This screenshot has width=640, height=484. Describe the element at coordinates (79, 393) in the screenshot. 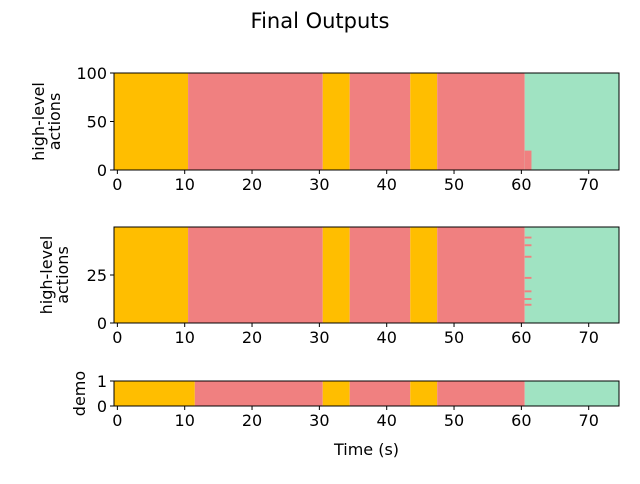

I see `y-axis-label: demo` at that location.